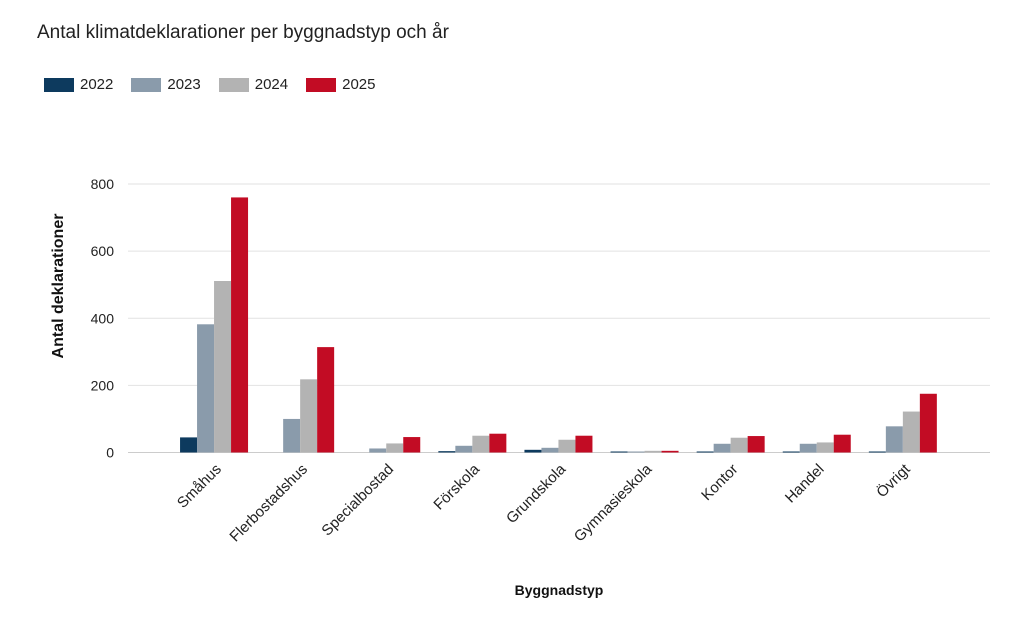  I want to click on y-tick-label: 800, so click(103, 184).